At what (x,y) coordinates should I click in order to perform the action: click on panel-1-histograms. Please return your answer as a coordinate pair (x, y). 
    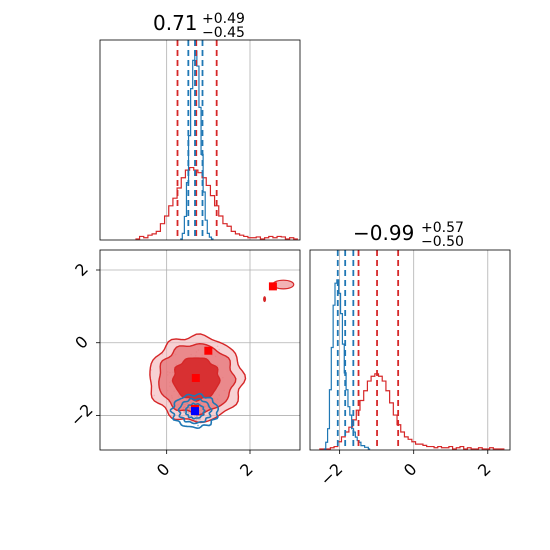
    Looking at the image, I should click on (216, 145).